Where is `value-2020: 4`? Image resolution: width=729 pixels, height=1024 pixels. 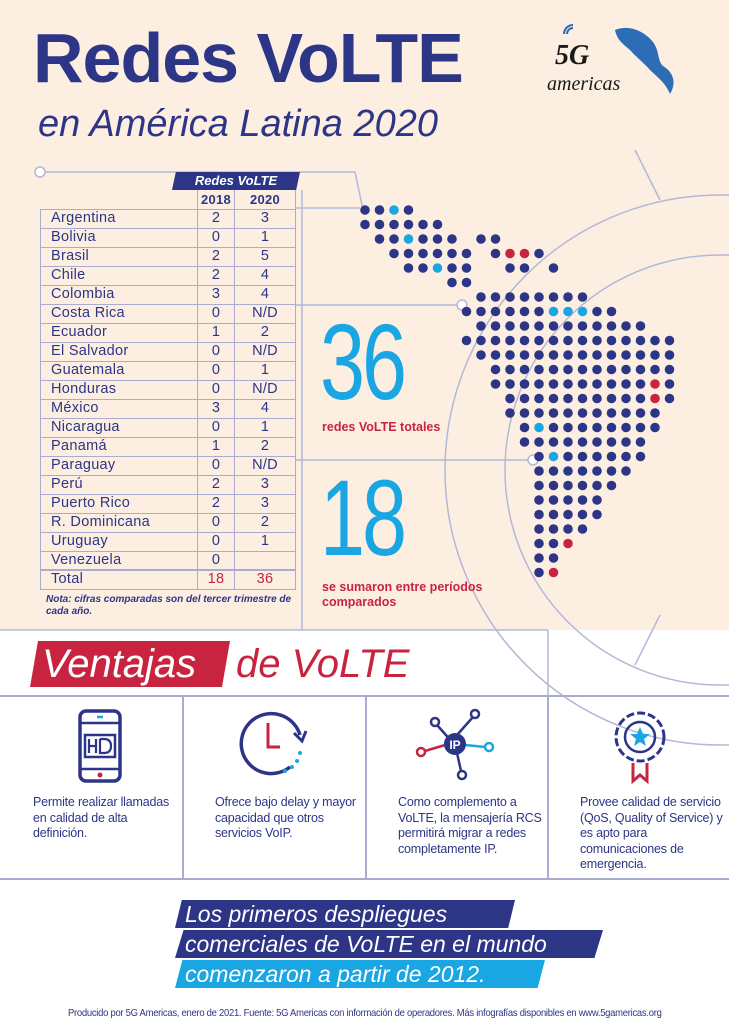
value-2020: 4 is located at coordinates (265, 275).